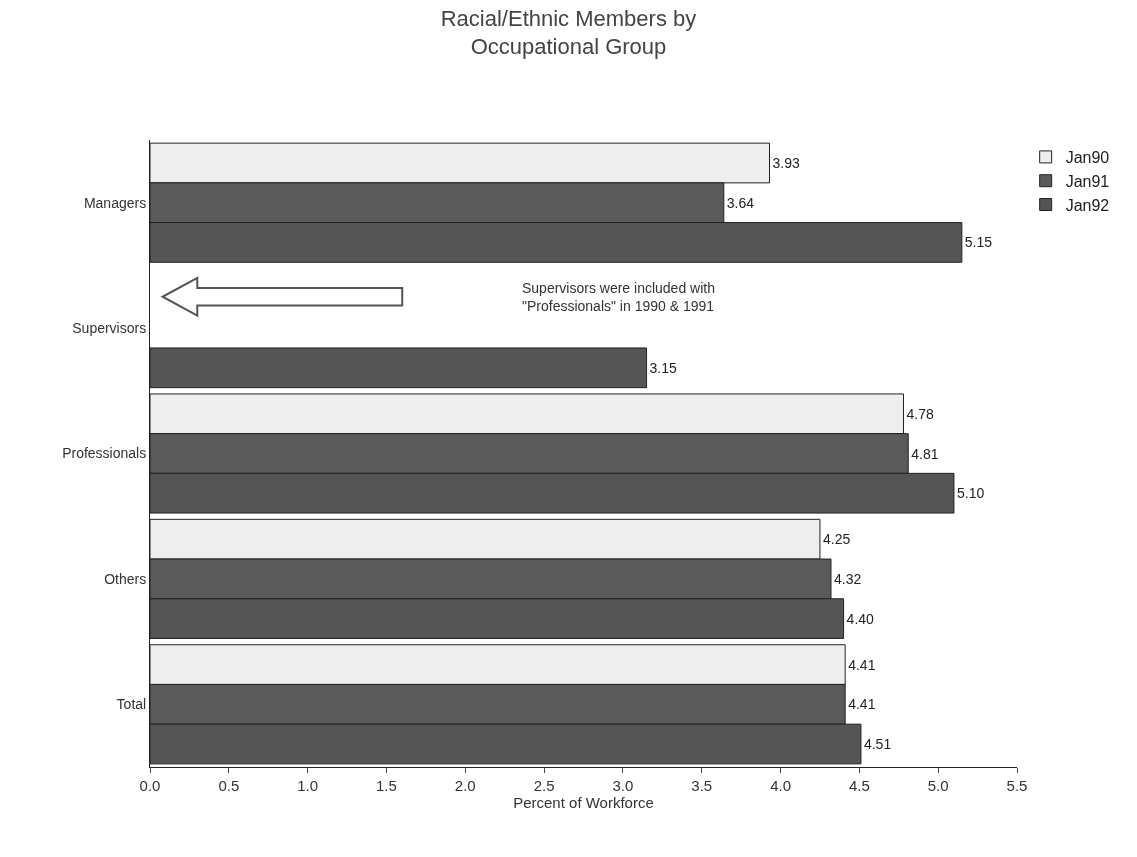  Describe the element at coordinates (131, 704) in the screenshot. I see `y-tick-label: Total` at that location.